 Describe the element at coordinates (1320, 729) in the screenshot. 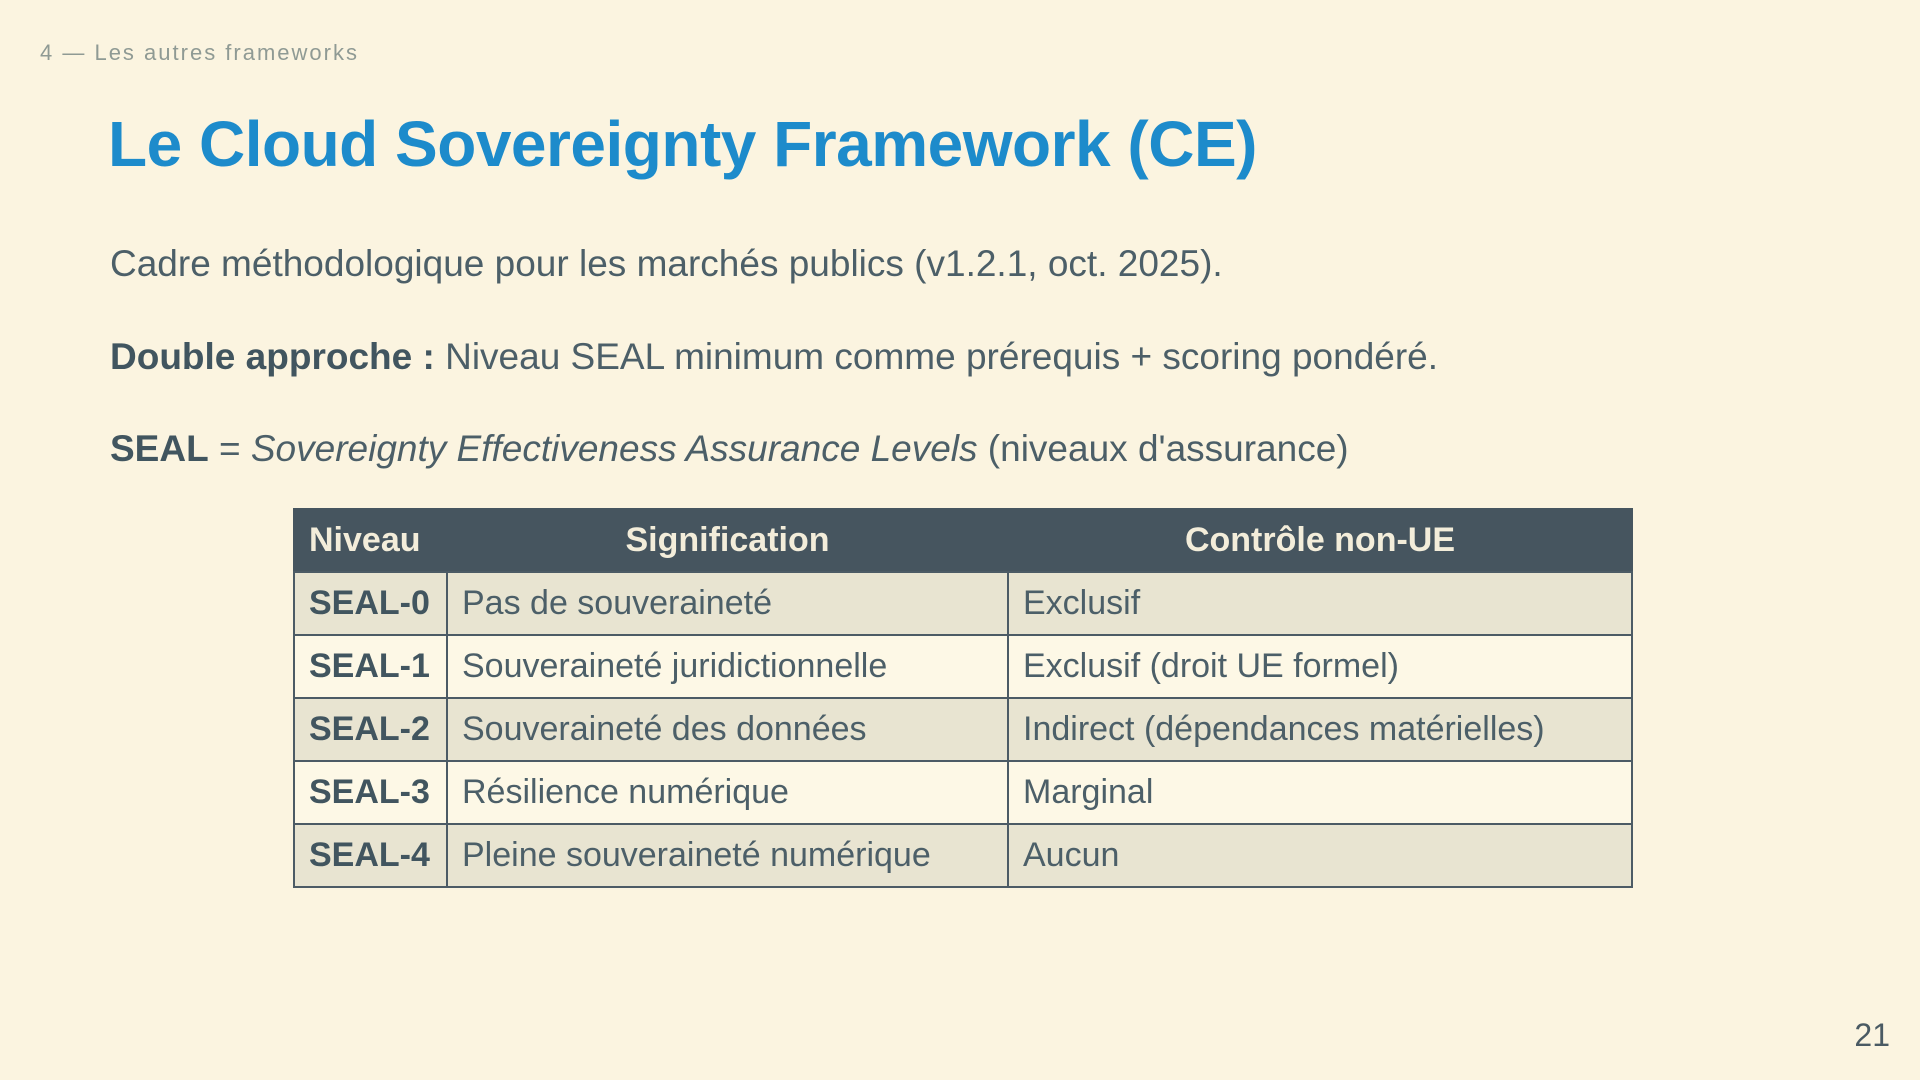

I see `cell-controle-non-ue: Indirect (dépendances matérielles)` at that location.